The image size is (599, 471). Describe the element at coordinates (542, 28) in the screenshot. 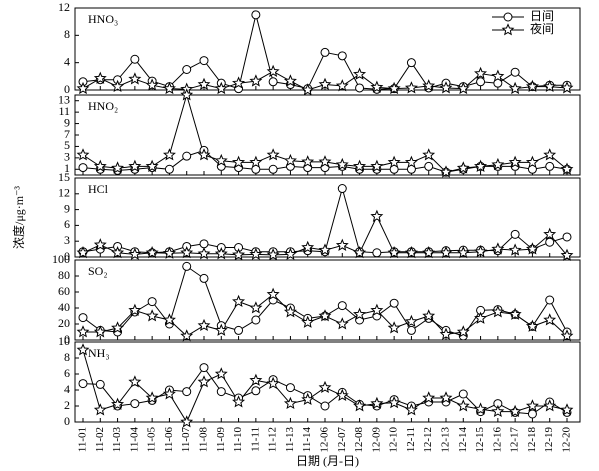

I see `legend-label: 夜间` at that location.